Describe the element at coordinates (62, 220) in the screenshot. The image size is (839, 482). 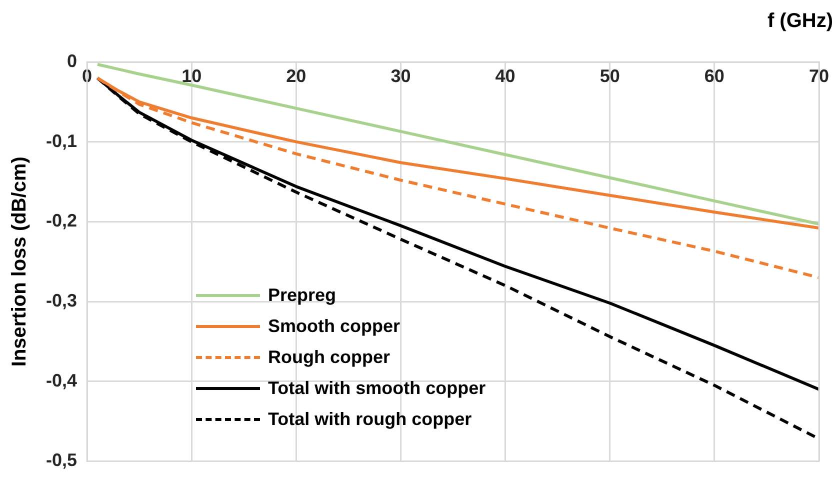
I see `y-tick-label: -0,2` at that location.